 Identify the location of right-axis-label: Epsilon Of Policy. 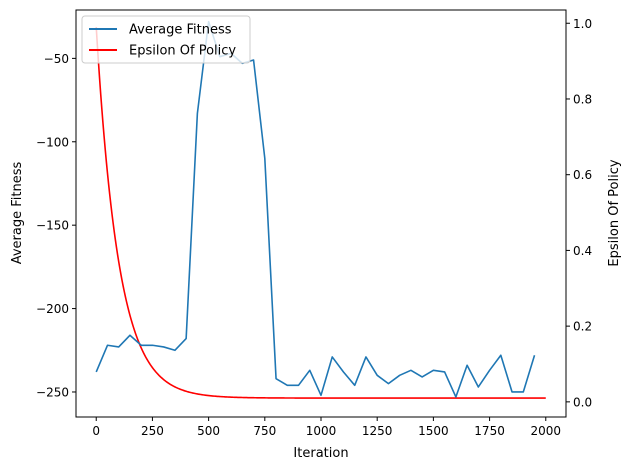
(614, 212).